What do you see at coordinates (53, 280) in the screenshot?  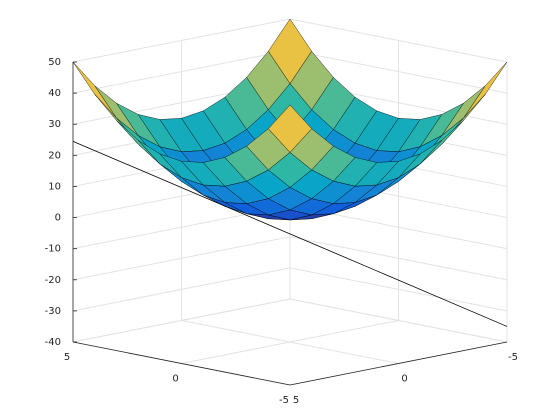 I see `z-tick-label: -20` at bounding box center [53, 280].